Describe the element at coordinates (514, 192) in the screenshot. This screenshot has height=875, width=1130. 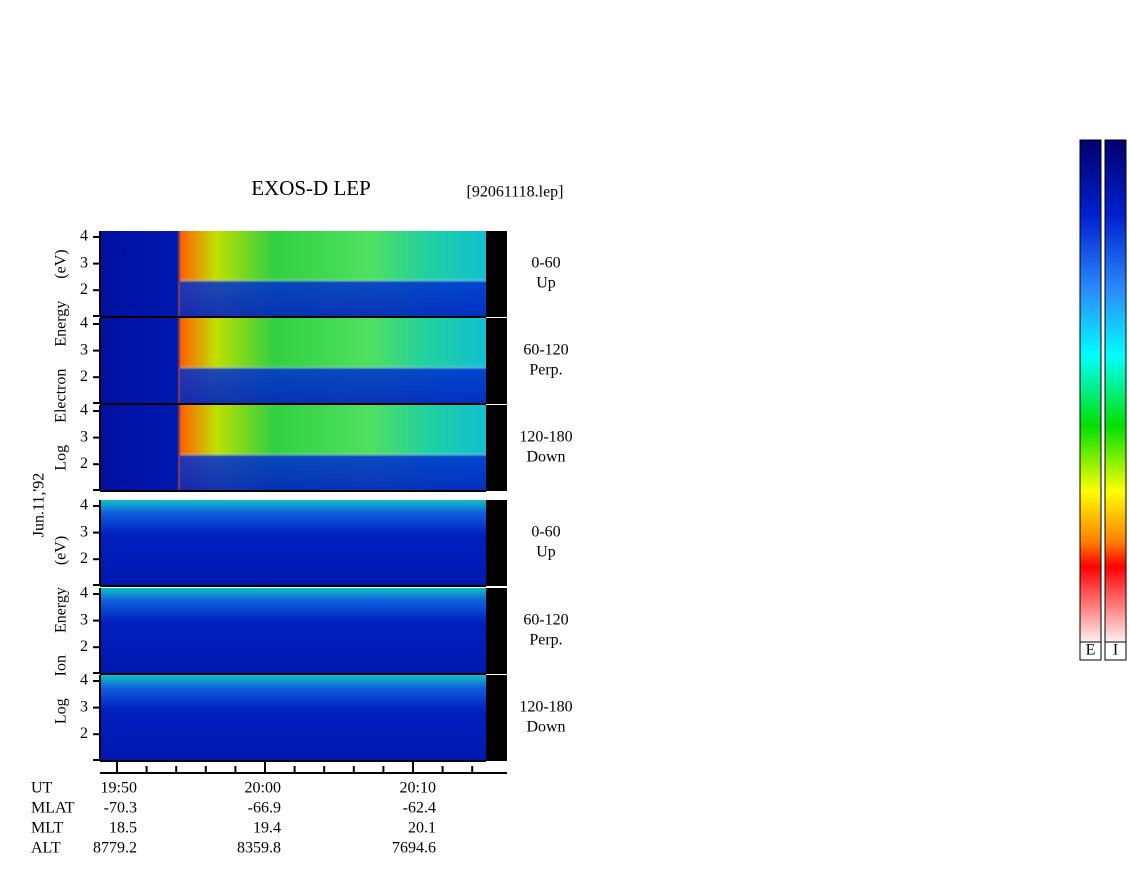
I see `file-name: [92061118.lep]` at that location.